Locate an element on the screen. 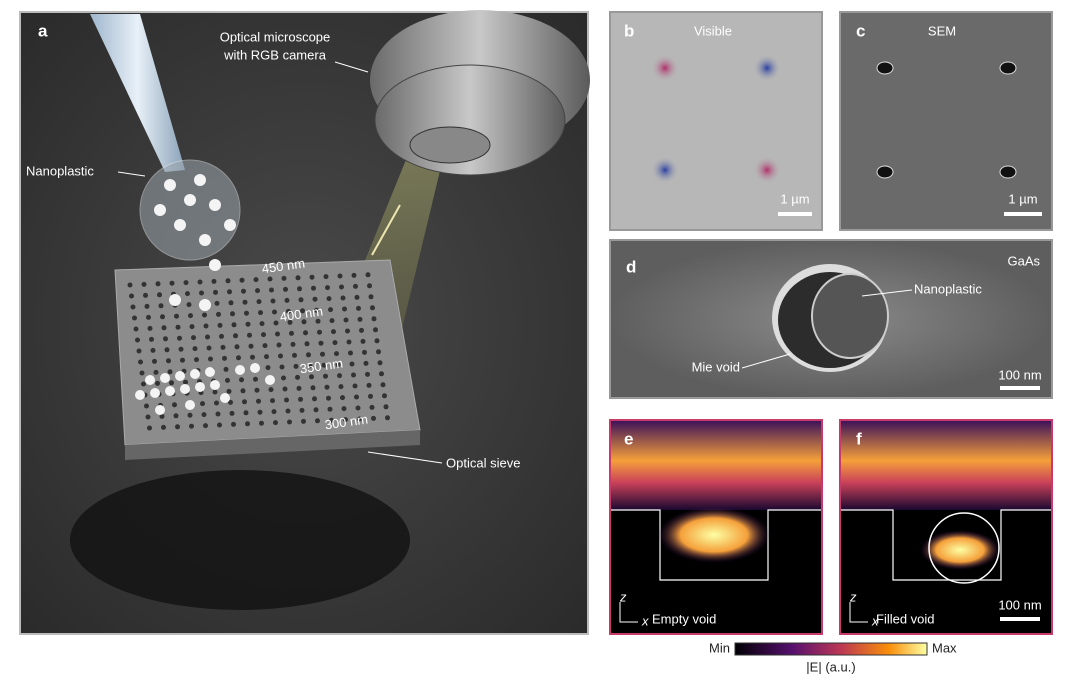 This screenshot has width=1080, height=680. panel-title: Visible is located at coordinates (713, 30).